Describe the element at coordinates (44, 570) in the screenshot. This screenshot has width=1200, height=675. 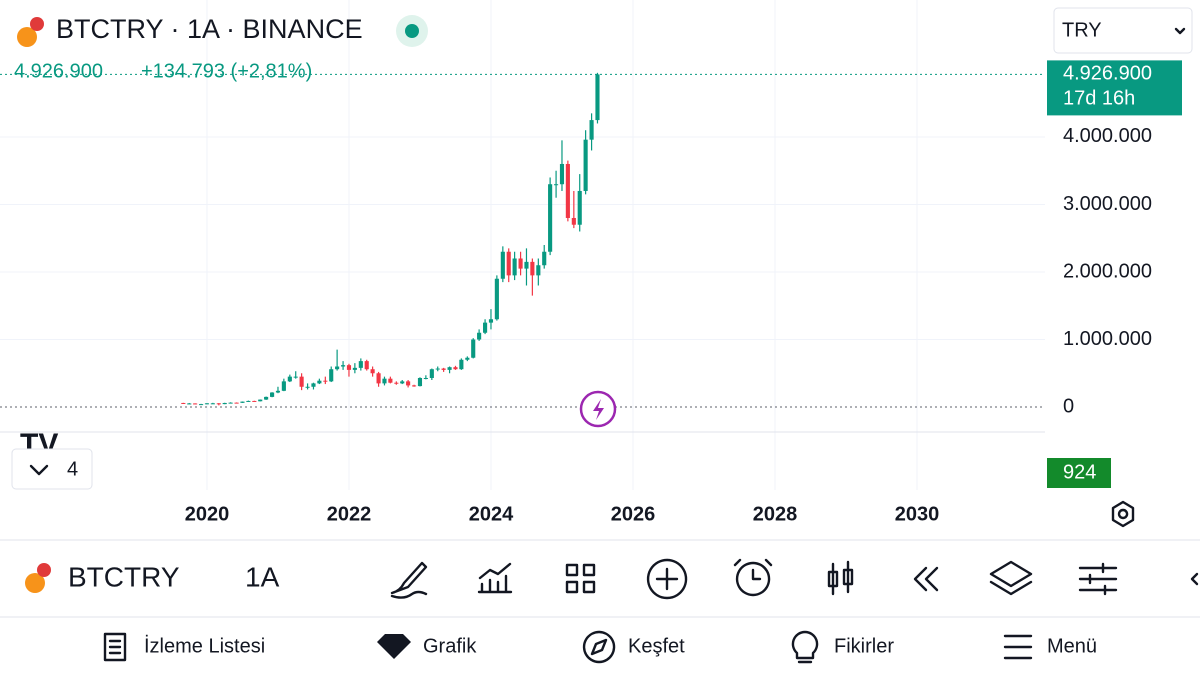
I see `try-badge` at that location.